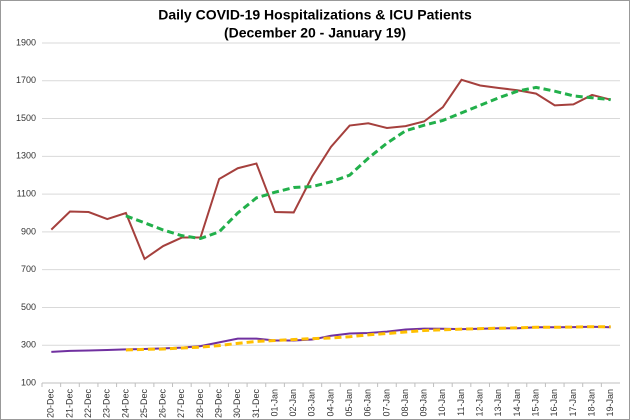  What do you see at coordinates (330, 403) in the screenshot?
I see `x-tick-label: 04-Jan` at bounding box center [330, 403].